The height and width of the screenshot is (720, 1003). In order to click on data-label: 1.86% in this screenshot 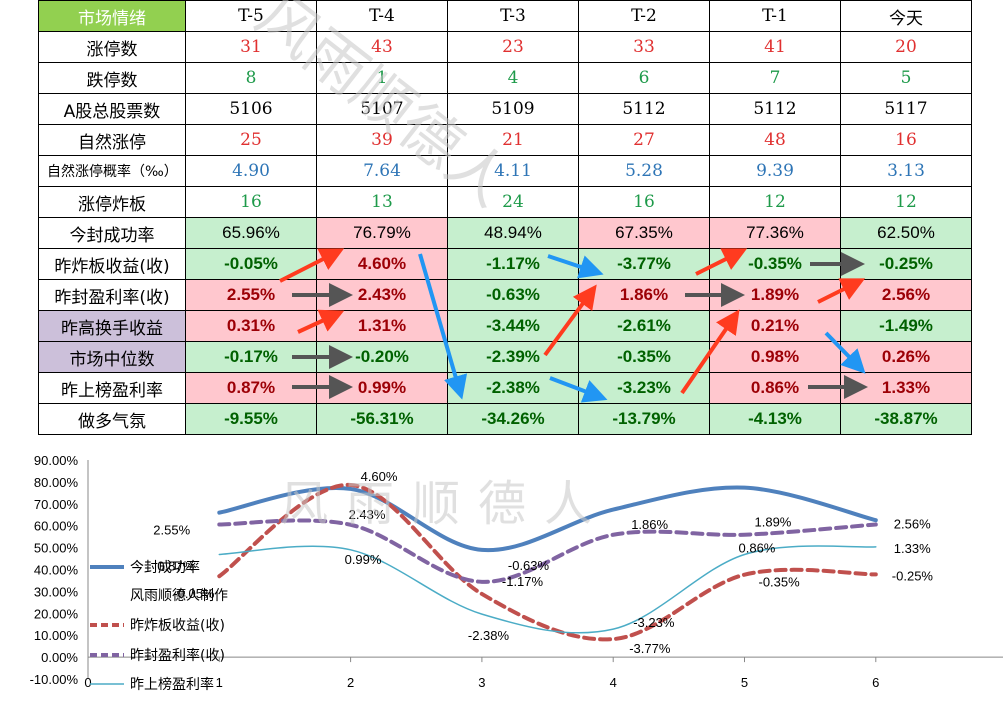, I will do `click(649, 524)`.